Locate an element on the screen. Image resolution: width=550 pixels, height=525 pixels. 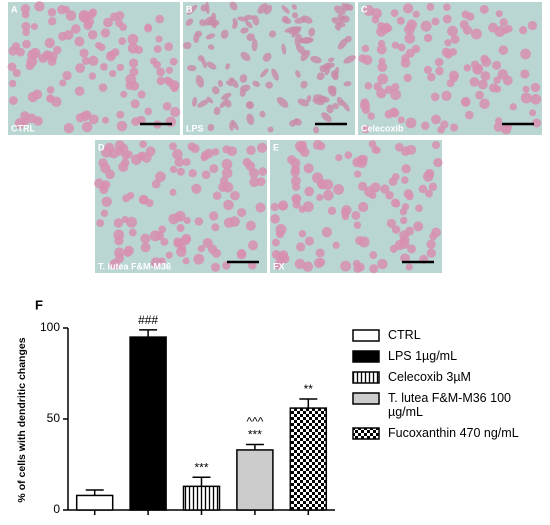
legend-item: CTRL is located at coordinates (450, 335).